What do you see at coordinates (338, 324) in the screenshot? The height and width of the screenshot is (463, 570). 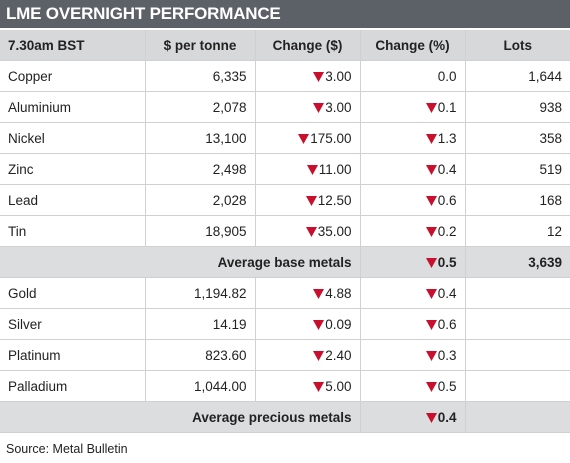 I see `cell-value: 0.09` at bounding box center [338, 324].